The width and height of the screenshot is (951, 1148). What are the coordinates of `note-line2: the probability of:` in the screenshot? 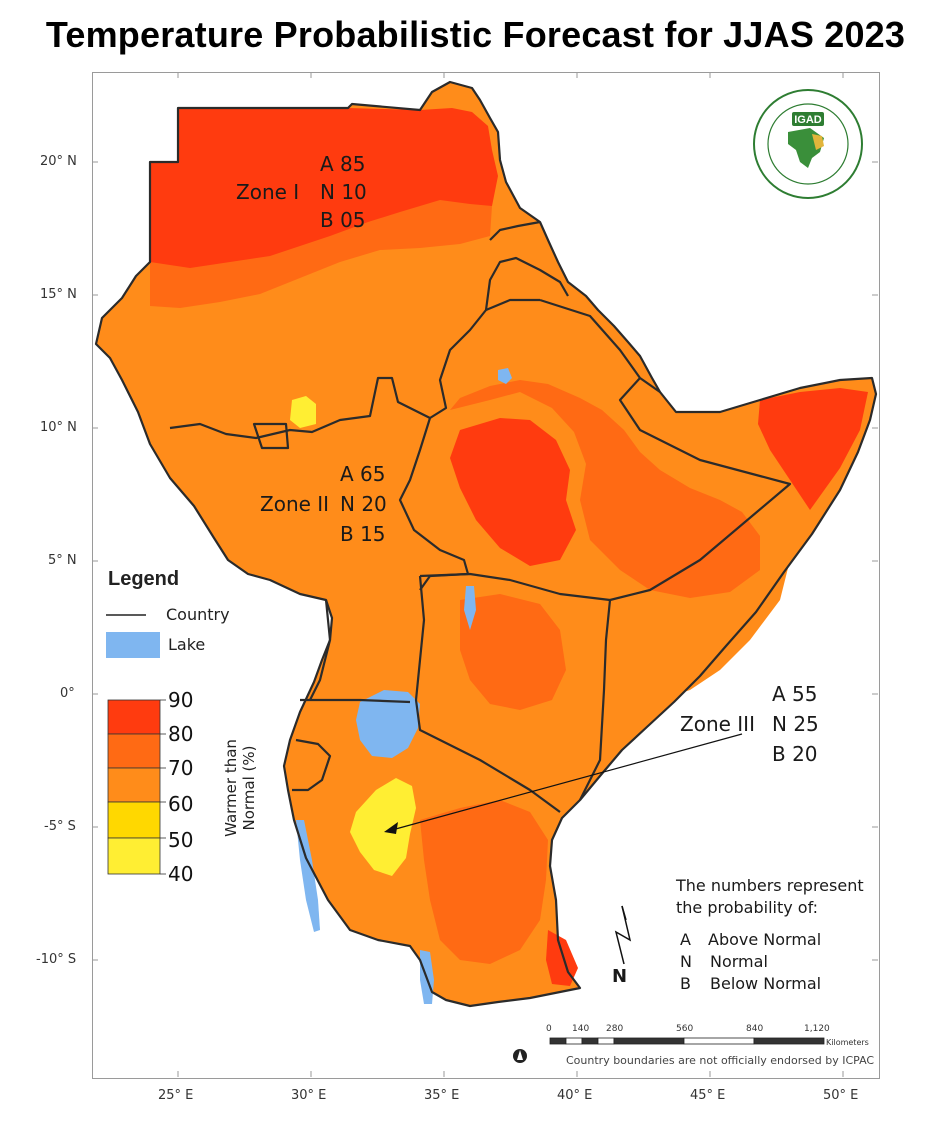 It's located at (747, 907).